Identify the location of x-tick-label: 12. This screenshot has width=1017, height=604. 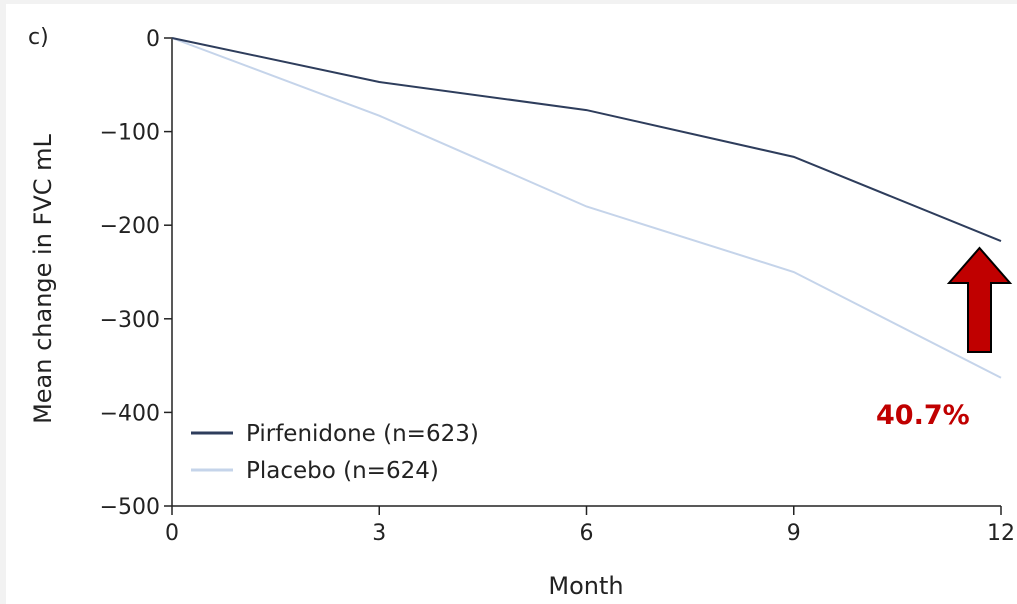
(1001, 533).